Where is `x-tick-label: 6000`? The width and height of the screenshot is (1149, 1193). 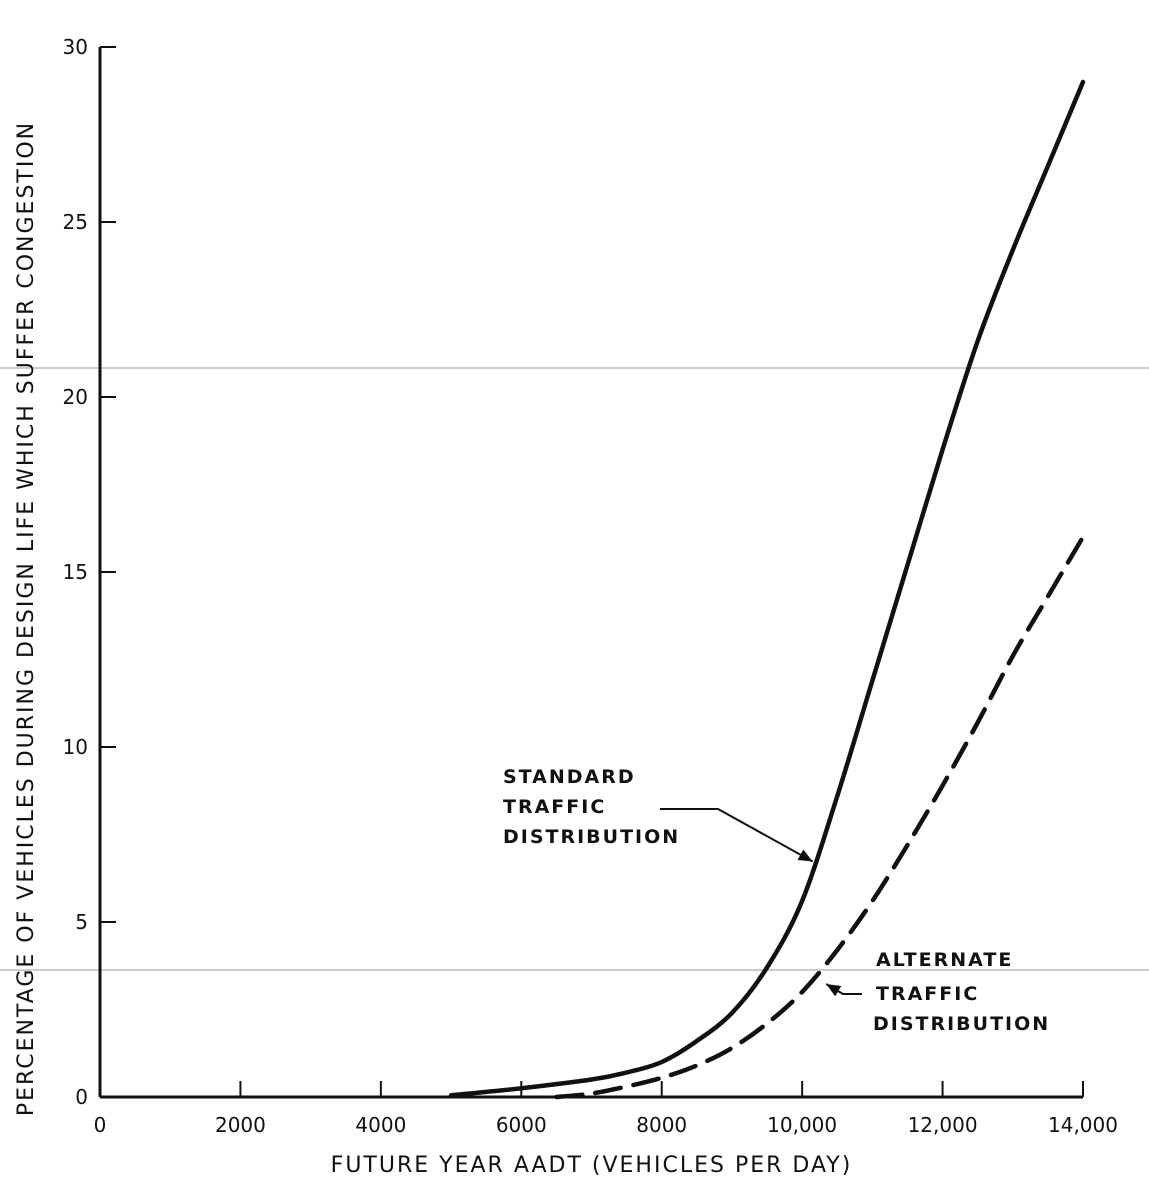 x-tick-label: 6000 is located at coordinates (521, 1125).